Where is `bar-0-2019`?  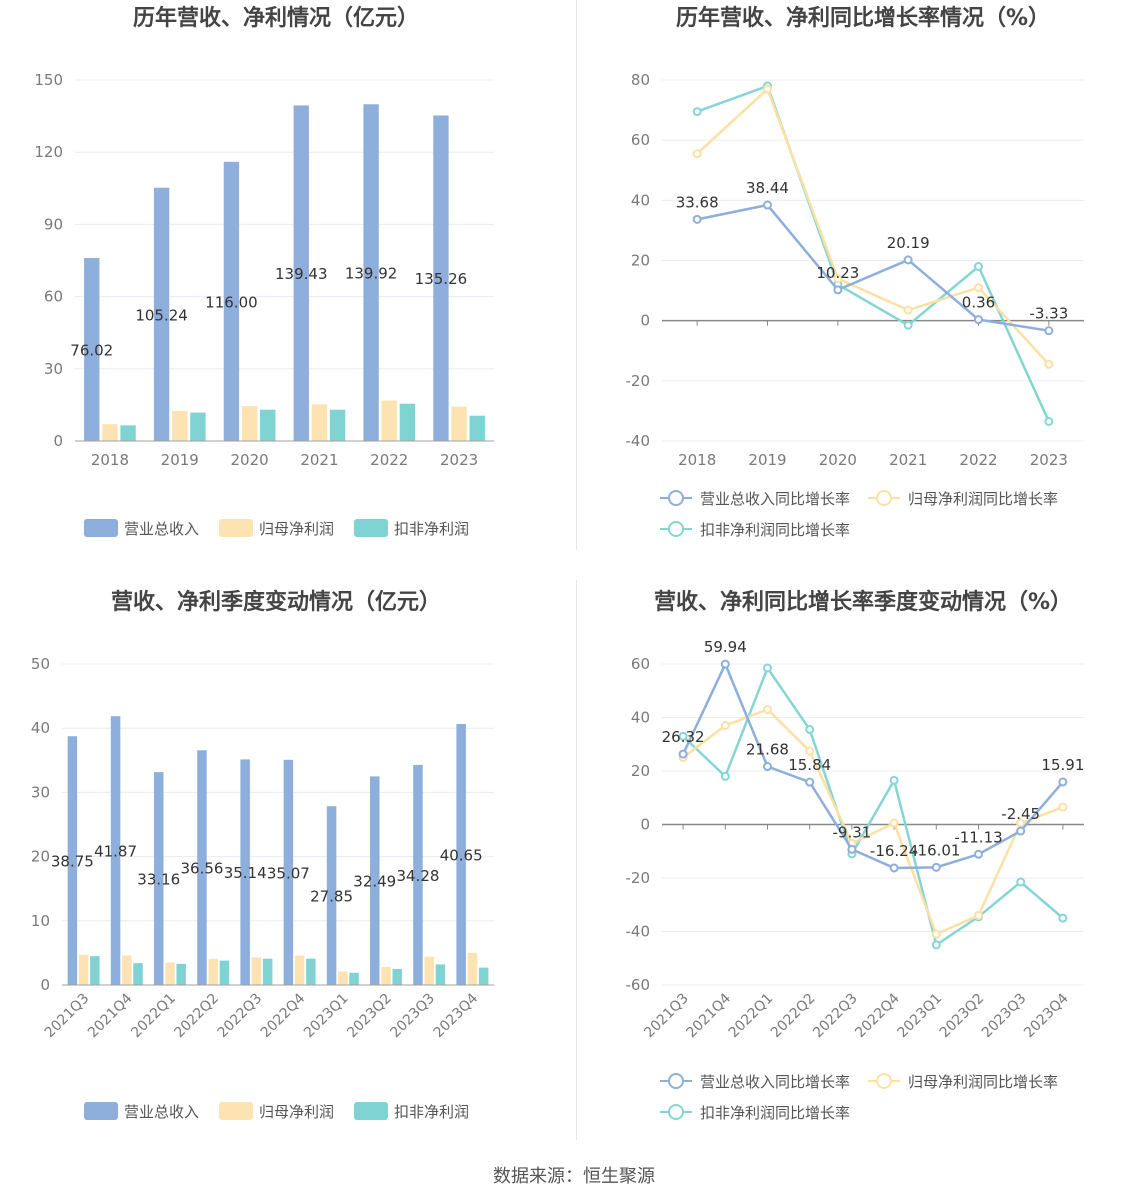
bar-0-2019 is located at coordinates (161, 314).